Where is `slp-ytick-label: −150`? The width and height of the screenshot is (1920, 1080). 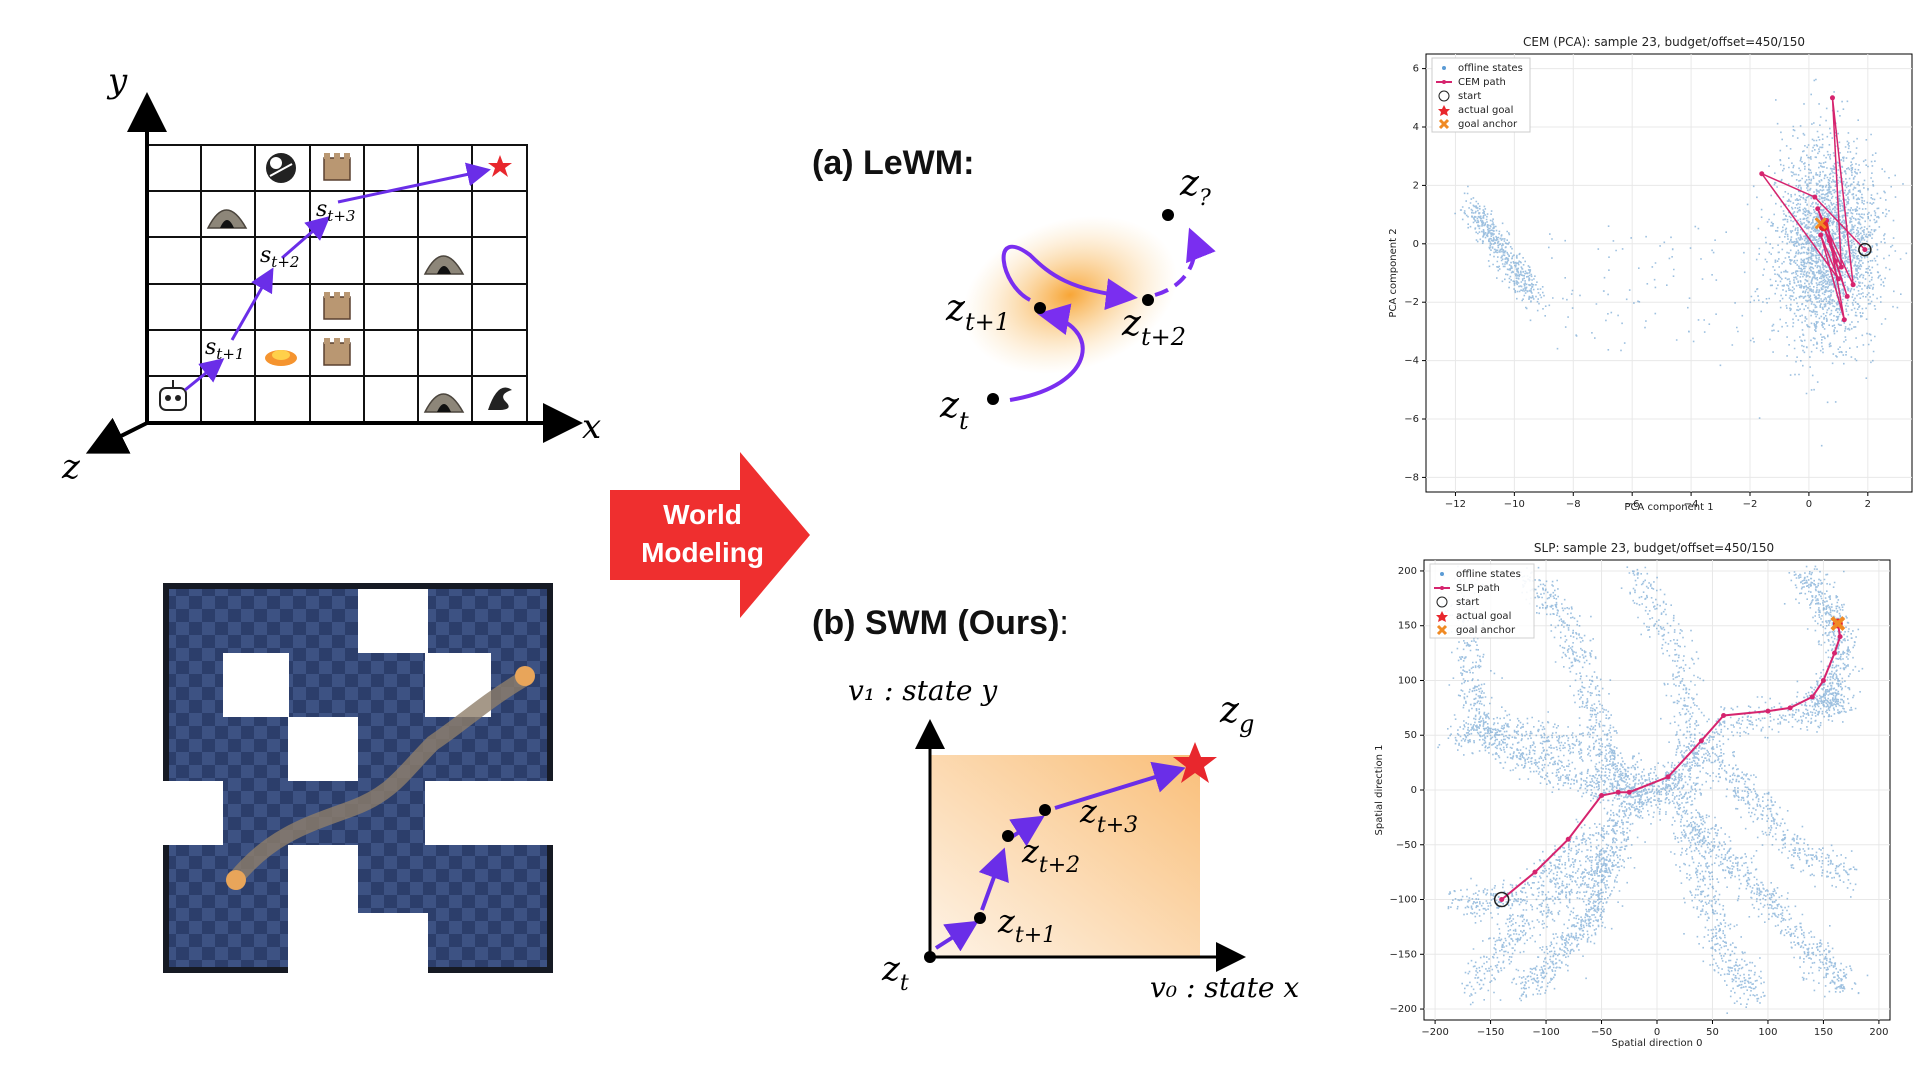 slp-ytick-label: −150 is located at coordinates (1403, 954).